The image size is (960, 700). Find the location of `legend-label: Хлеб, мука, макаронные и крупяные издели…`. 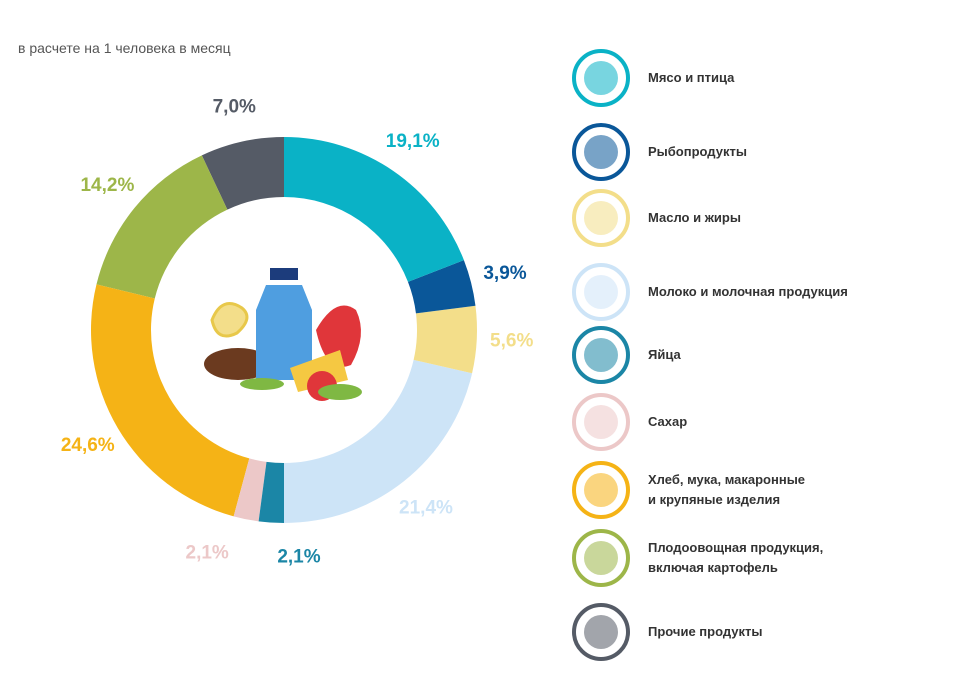

legend-label: Хлеб, мука, макаронные и крупяные издели… is located at coordinates (727, 489).